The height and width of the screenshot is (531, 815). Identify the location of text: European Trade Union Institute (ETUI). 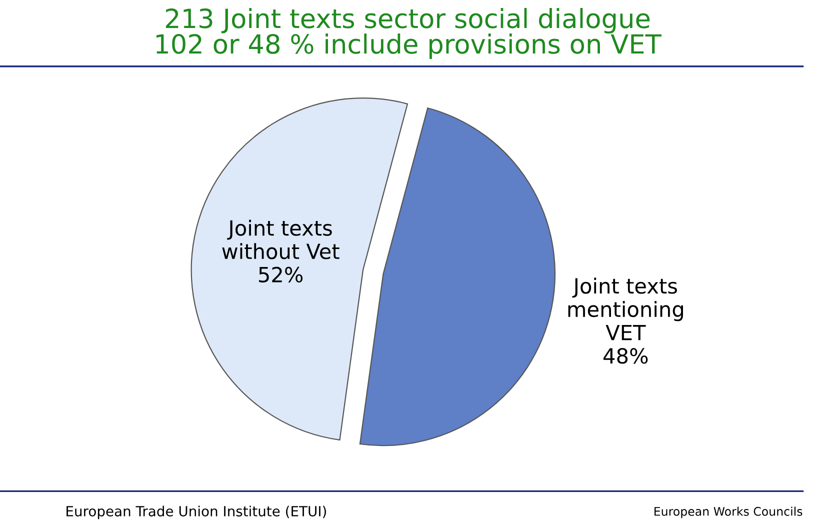
(196, 513).